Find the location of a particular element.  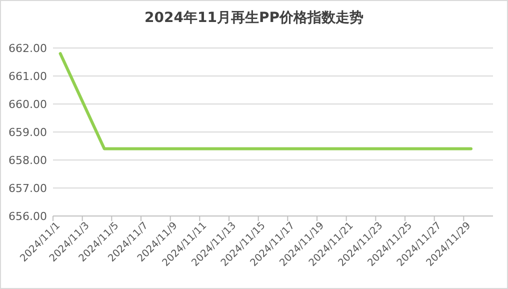

y-tick-label: 660.00 is located at coordinates (27, 104).